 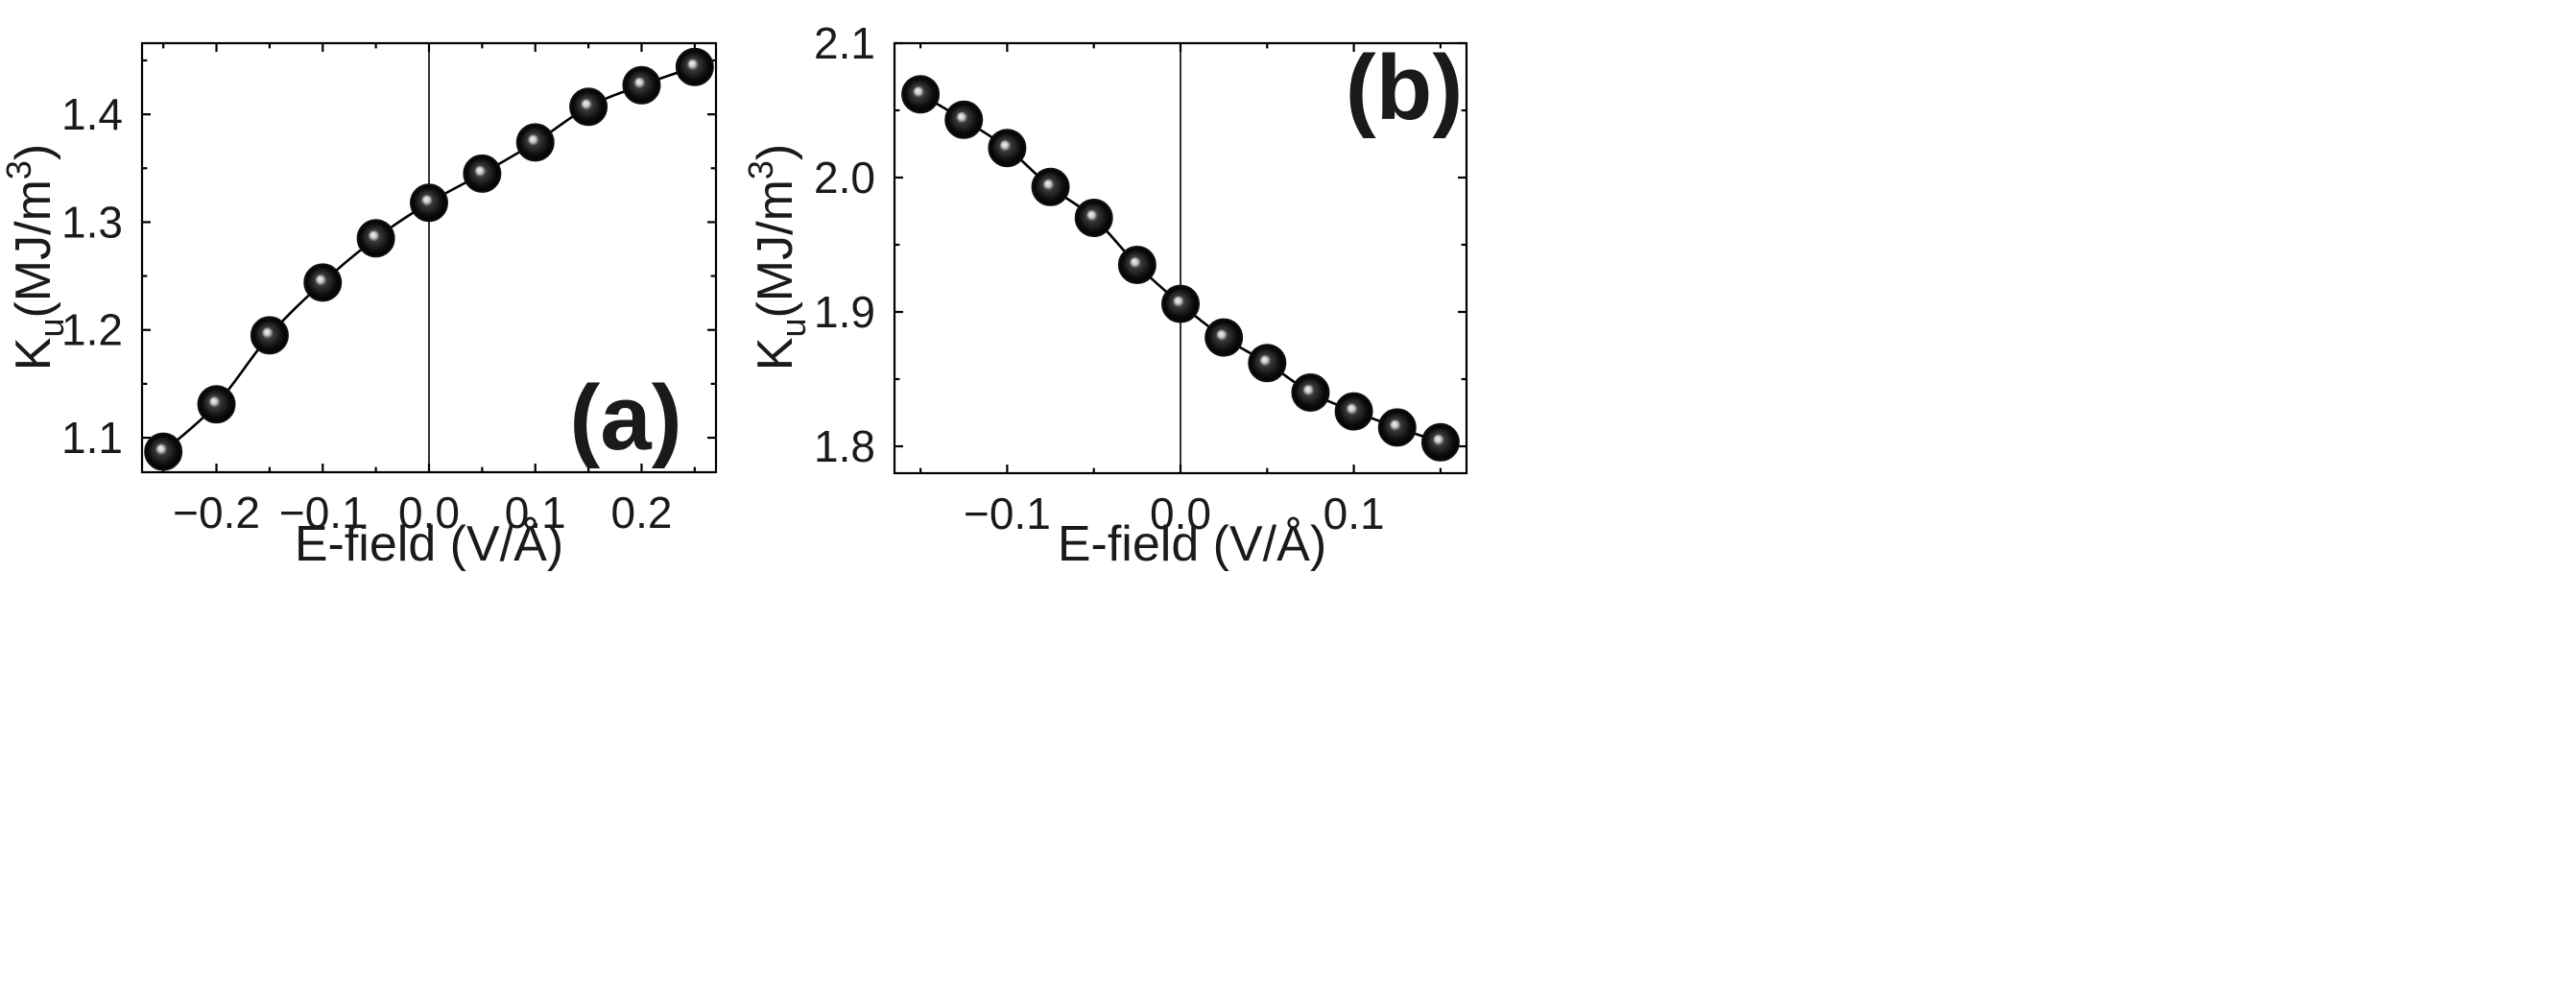 What do you see at coordinates (844, 43) in the screenshot?
I see `y-tick-label: 2.1` at bounding box center [844, 43].